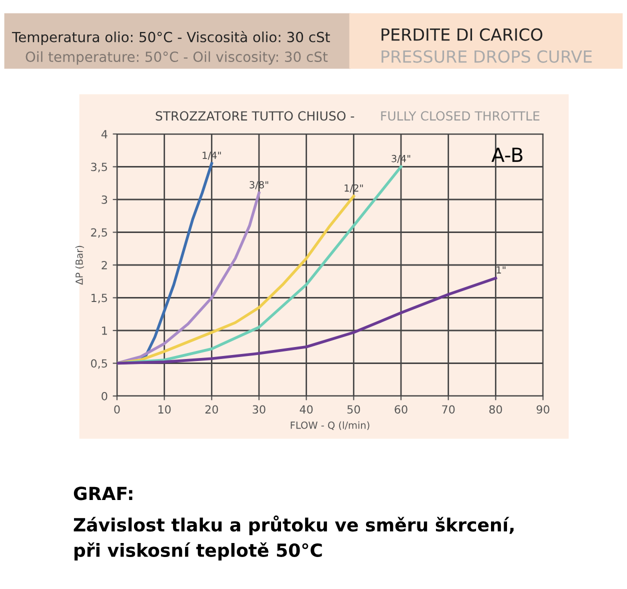 The image size is (627, 589). What do you see at coordinates (104, 134) in the screenshot?
I see `y-tick-label: 4` at bounding box center [104, 134].